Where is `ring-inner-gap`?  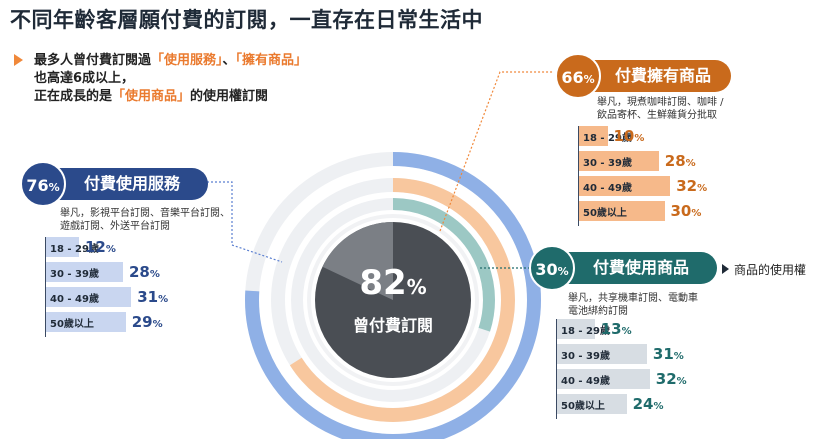
ring-inner-gap is located at coordinates (393, 300).